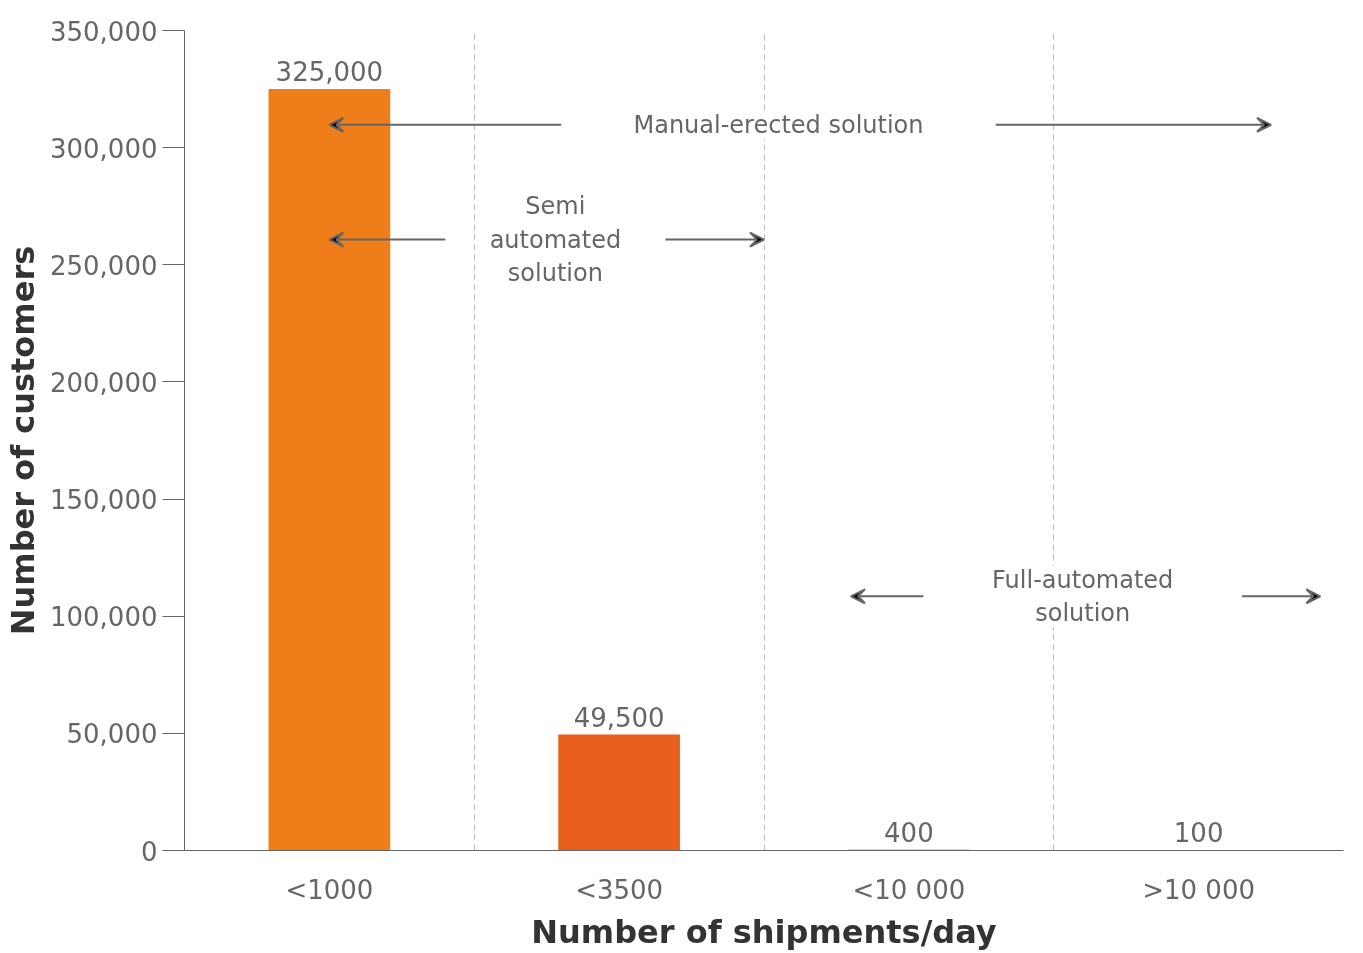 The width and height of the screenshot is (1363, 953). Describe the element at coordinates (555, 240) in the screenshot. I see `annotation: Semi automated solution` at that location.